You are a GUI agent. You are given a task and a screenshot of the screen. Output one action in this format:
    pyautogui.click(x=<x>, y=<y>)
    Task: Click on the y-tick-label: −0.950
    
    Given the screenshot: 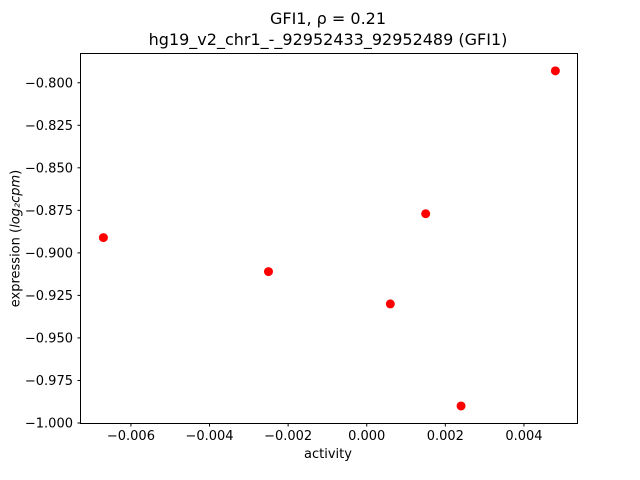 What is the action you would take?
    pyautogui.click(x=49, y=338)
    